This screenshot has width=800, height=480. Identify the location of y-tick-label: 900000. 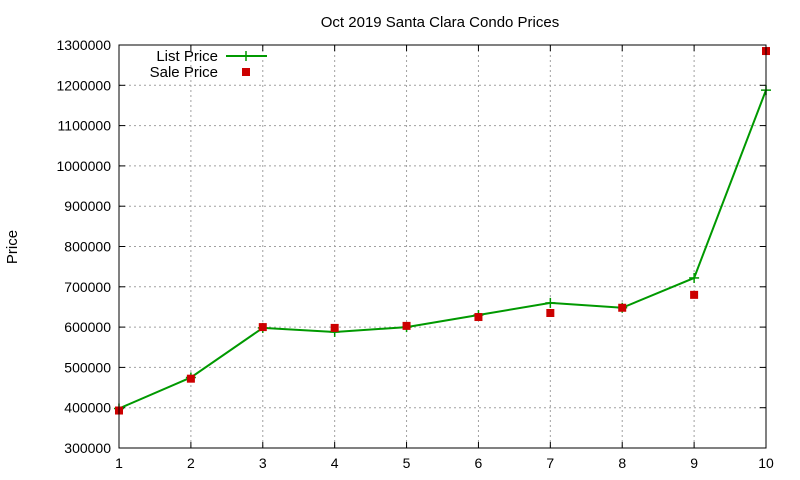
(87, 206).